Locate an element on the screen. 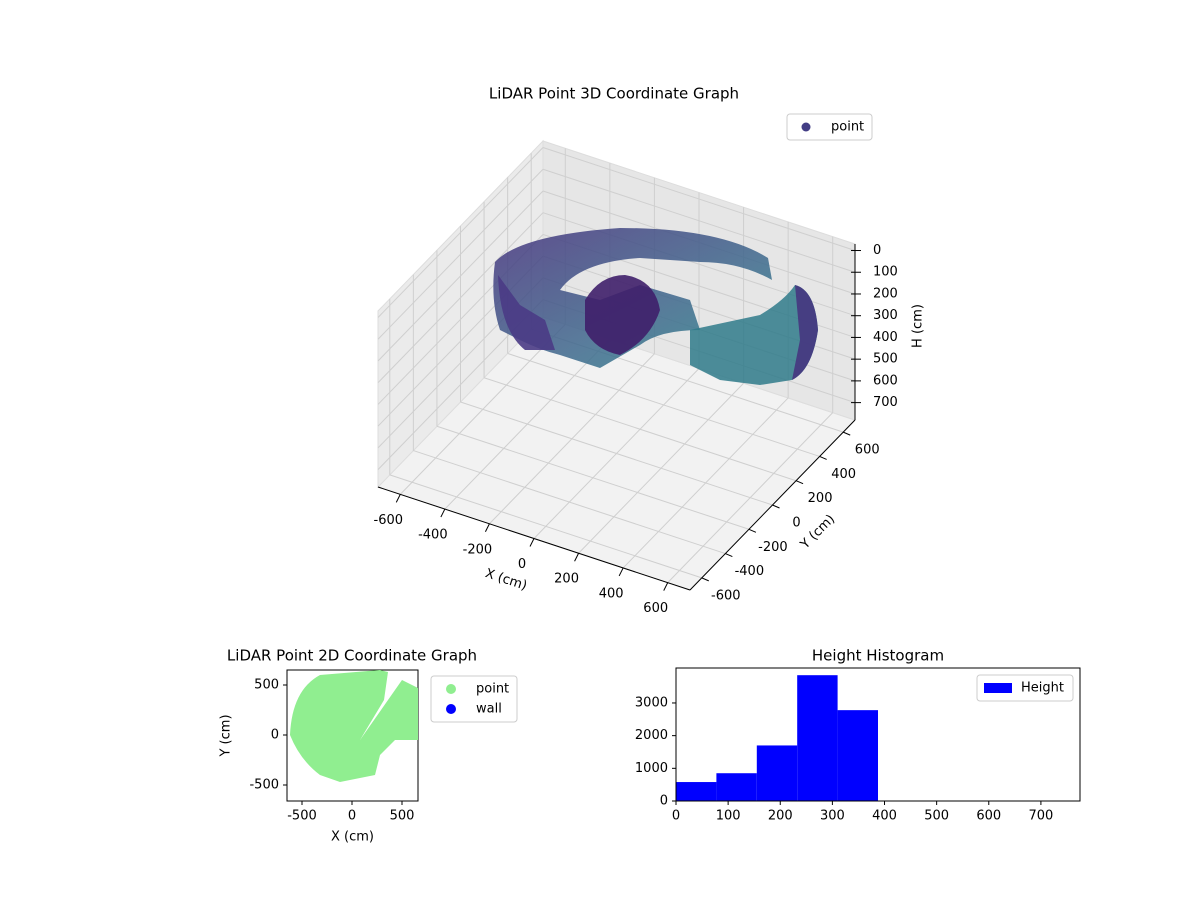  y-axis-line is located at coordinates (772, 505).